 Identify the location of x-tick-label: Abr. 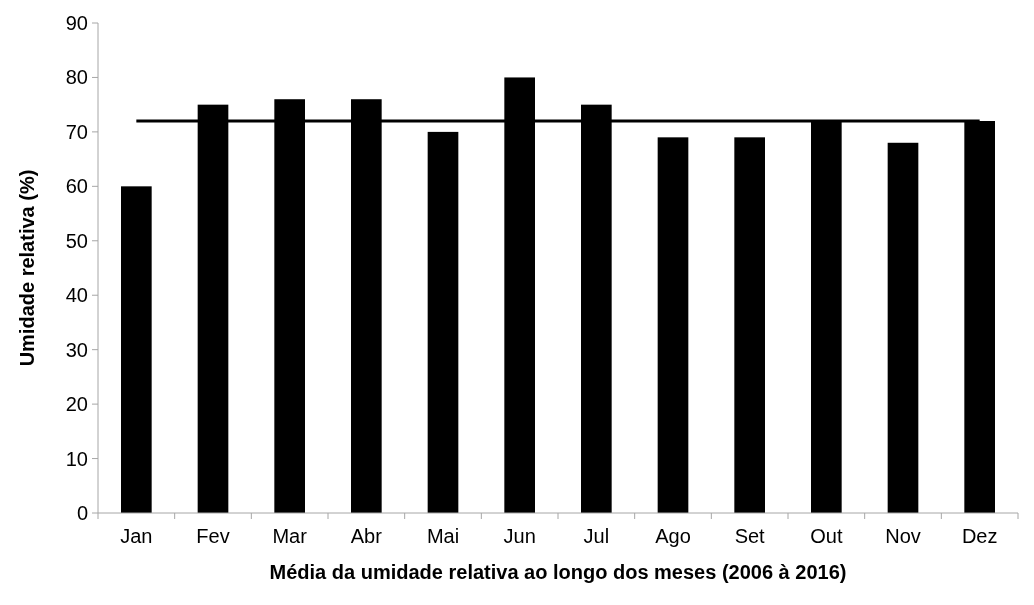
(366, 536).